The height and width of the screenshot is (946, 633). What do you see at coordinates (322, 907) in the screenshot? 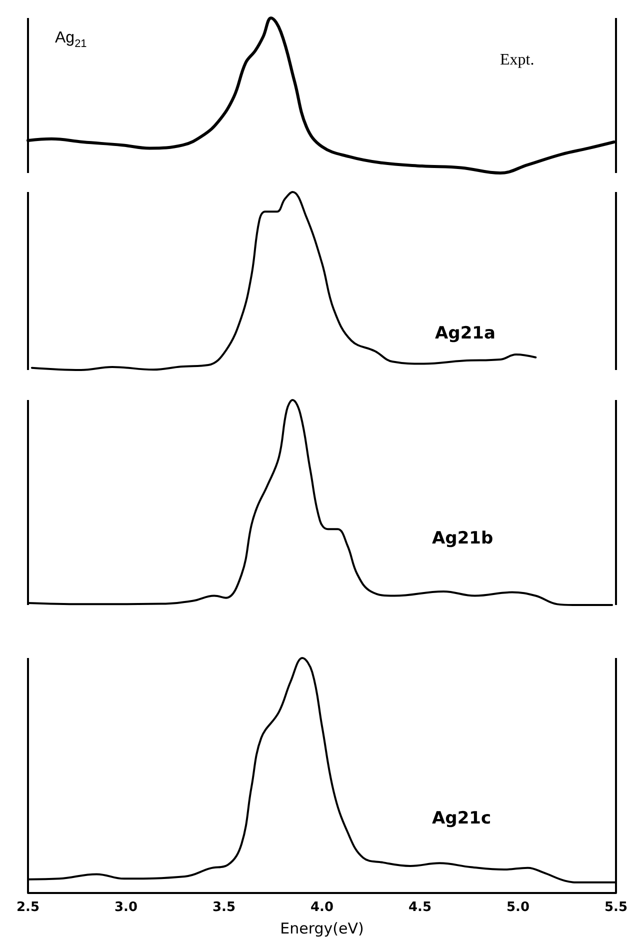
I see `x-tick-label: 4.0` at bounding box center [322, 907].